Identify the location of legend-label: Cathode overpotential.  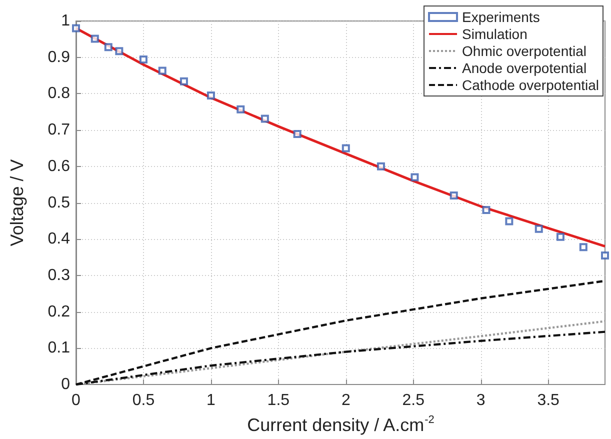
(531, 85).